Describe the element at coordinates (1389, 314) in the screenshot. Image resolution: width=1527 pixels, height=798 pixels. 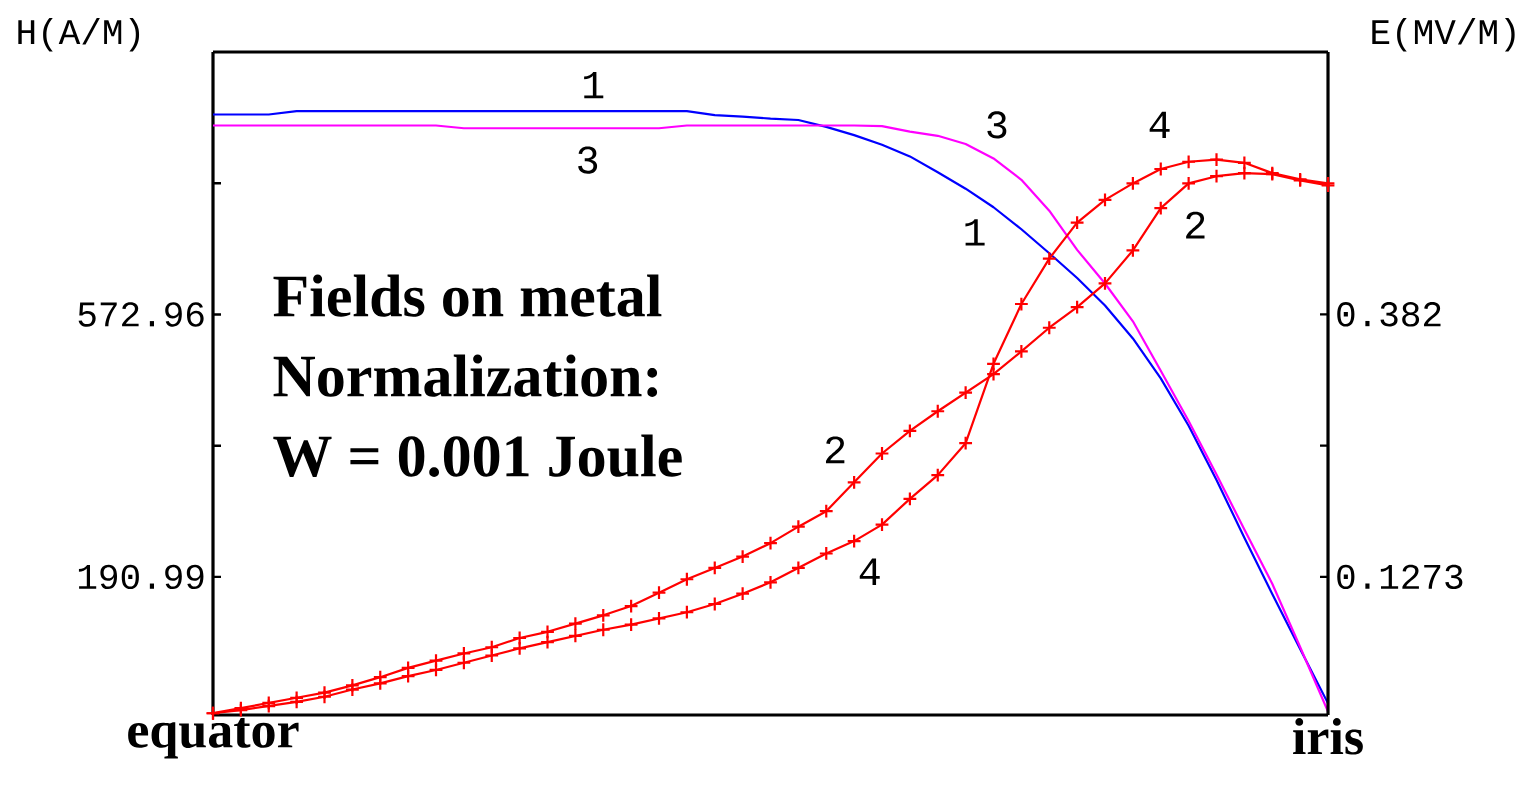
I see `y2-tick-label: 0.382` at that location.